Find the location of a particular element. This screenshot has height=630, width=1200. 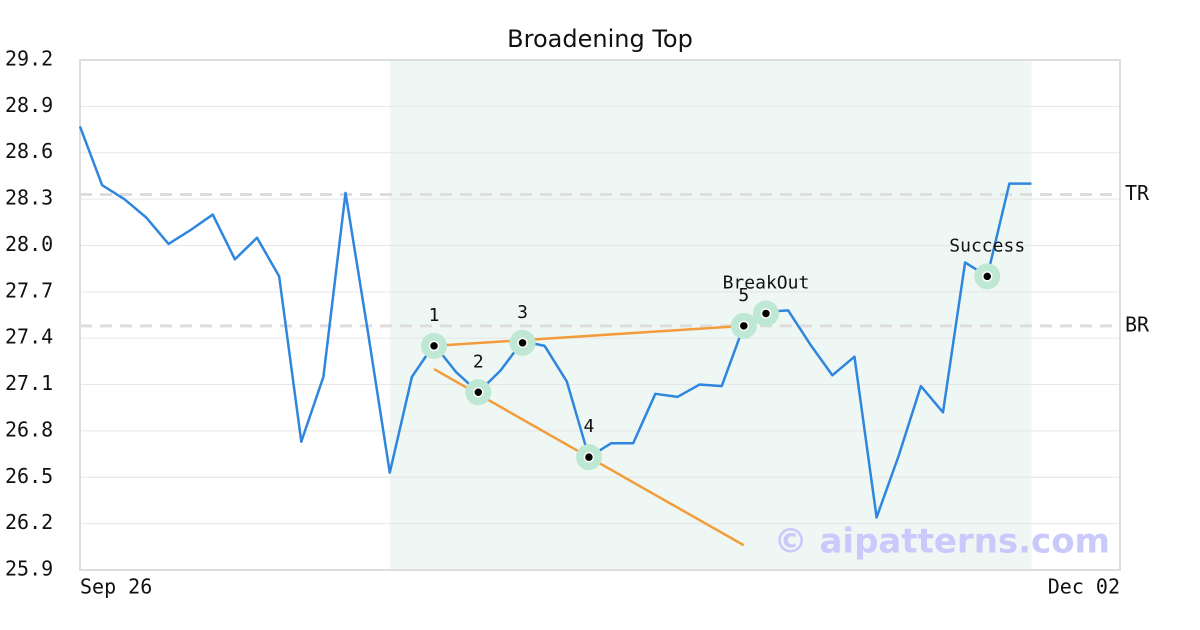

point-label: 5 is located at coordinates (743, 295).